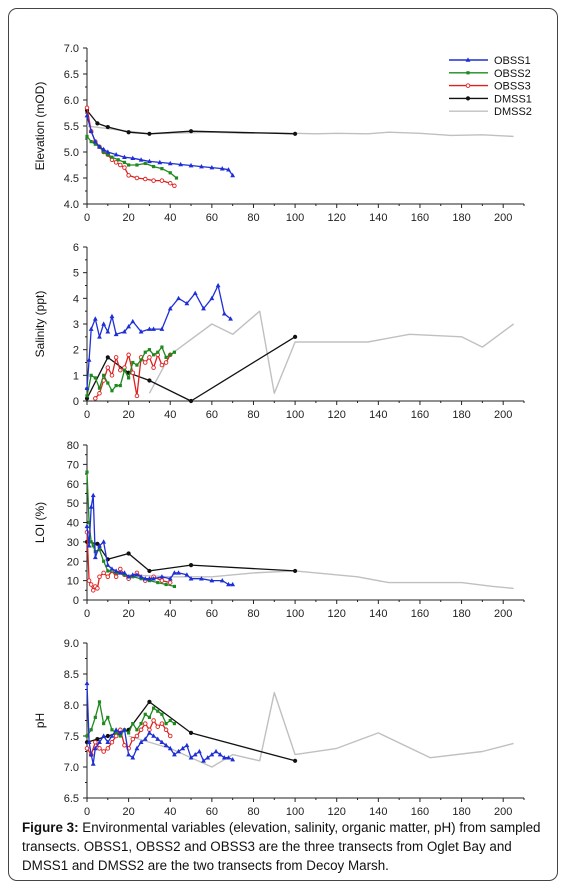  Describe the element at coordinates (71, 49) in the screenshot. I see `y-tick-label: 7.0` at that location.